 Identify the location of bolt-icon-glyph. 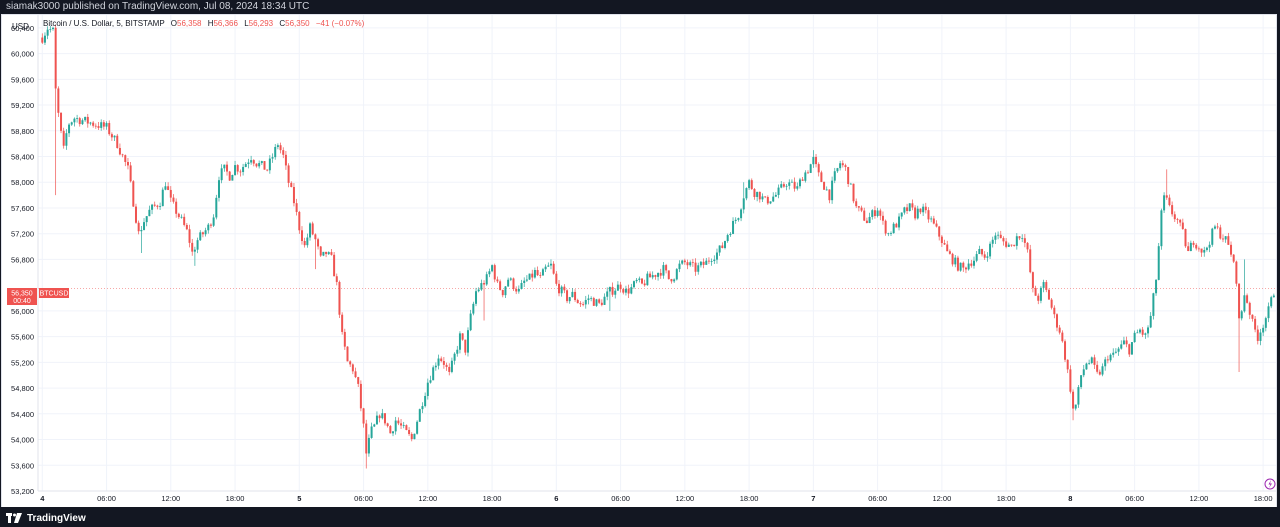
(1270, 484).